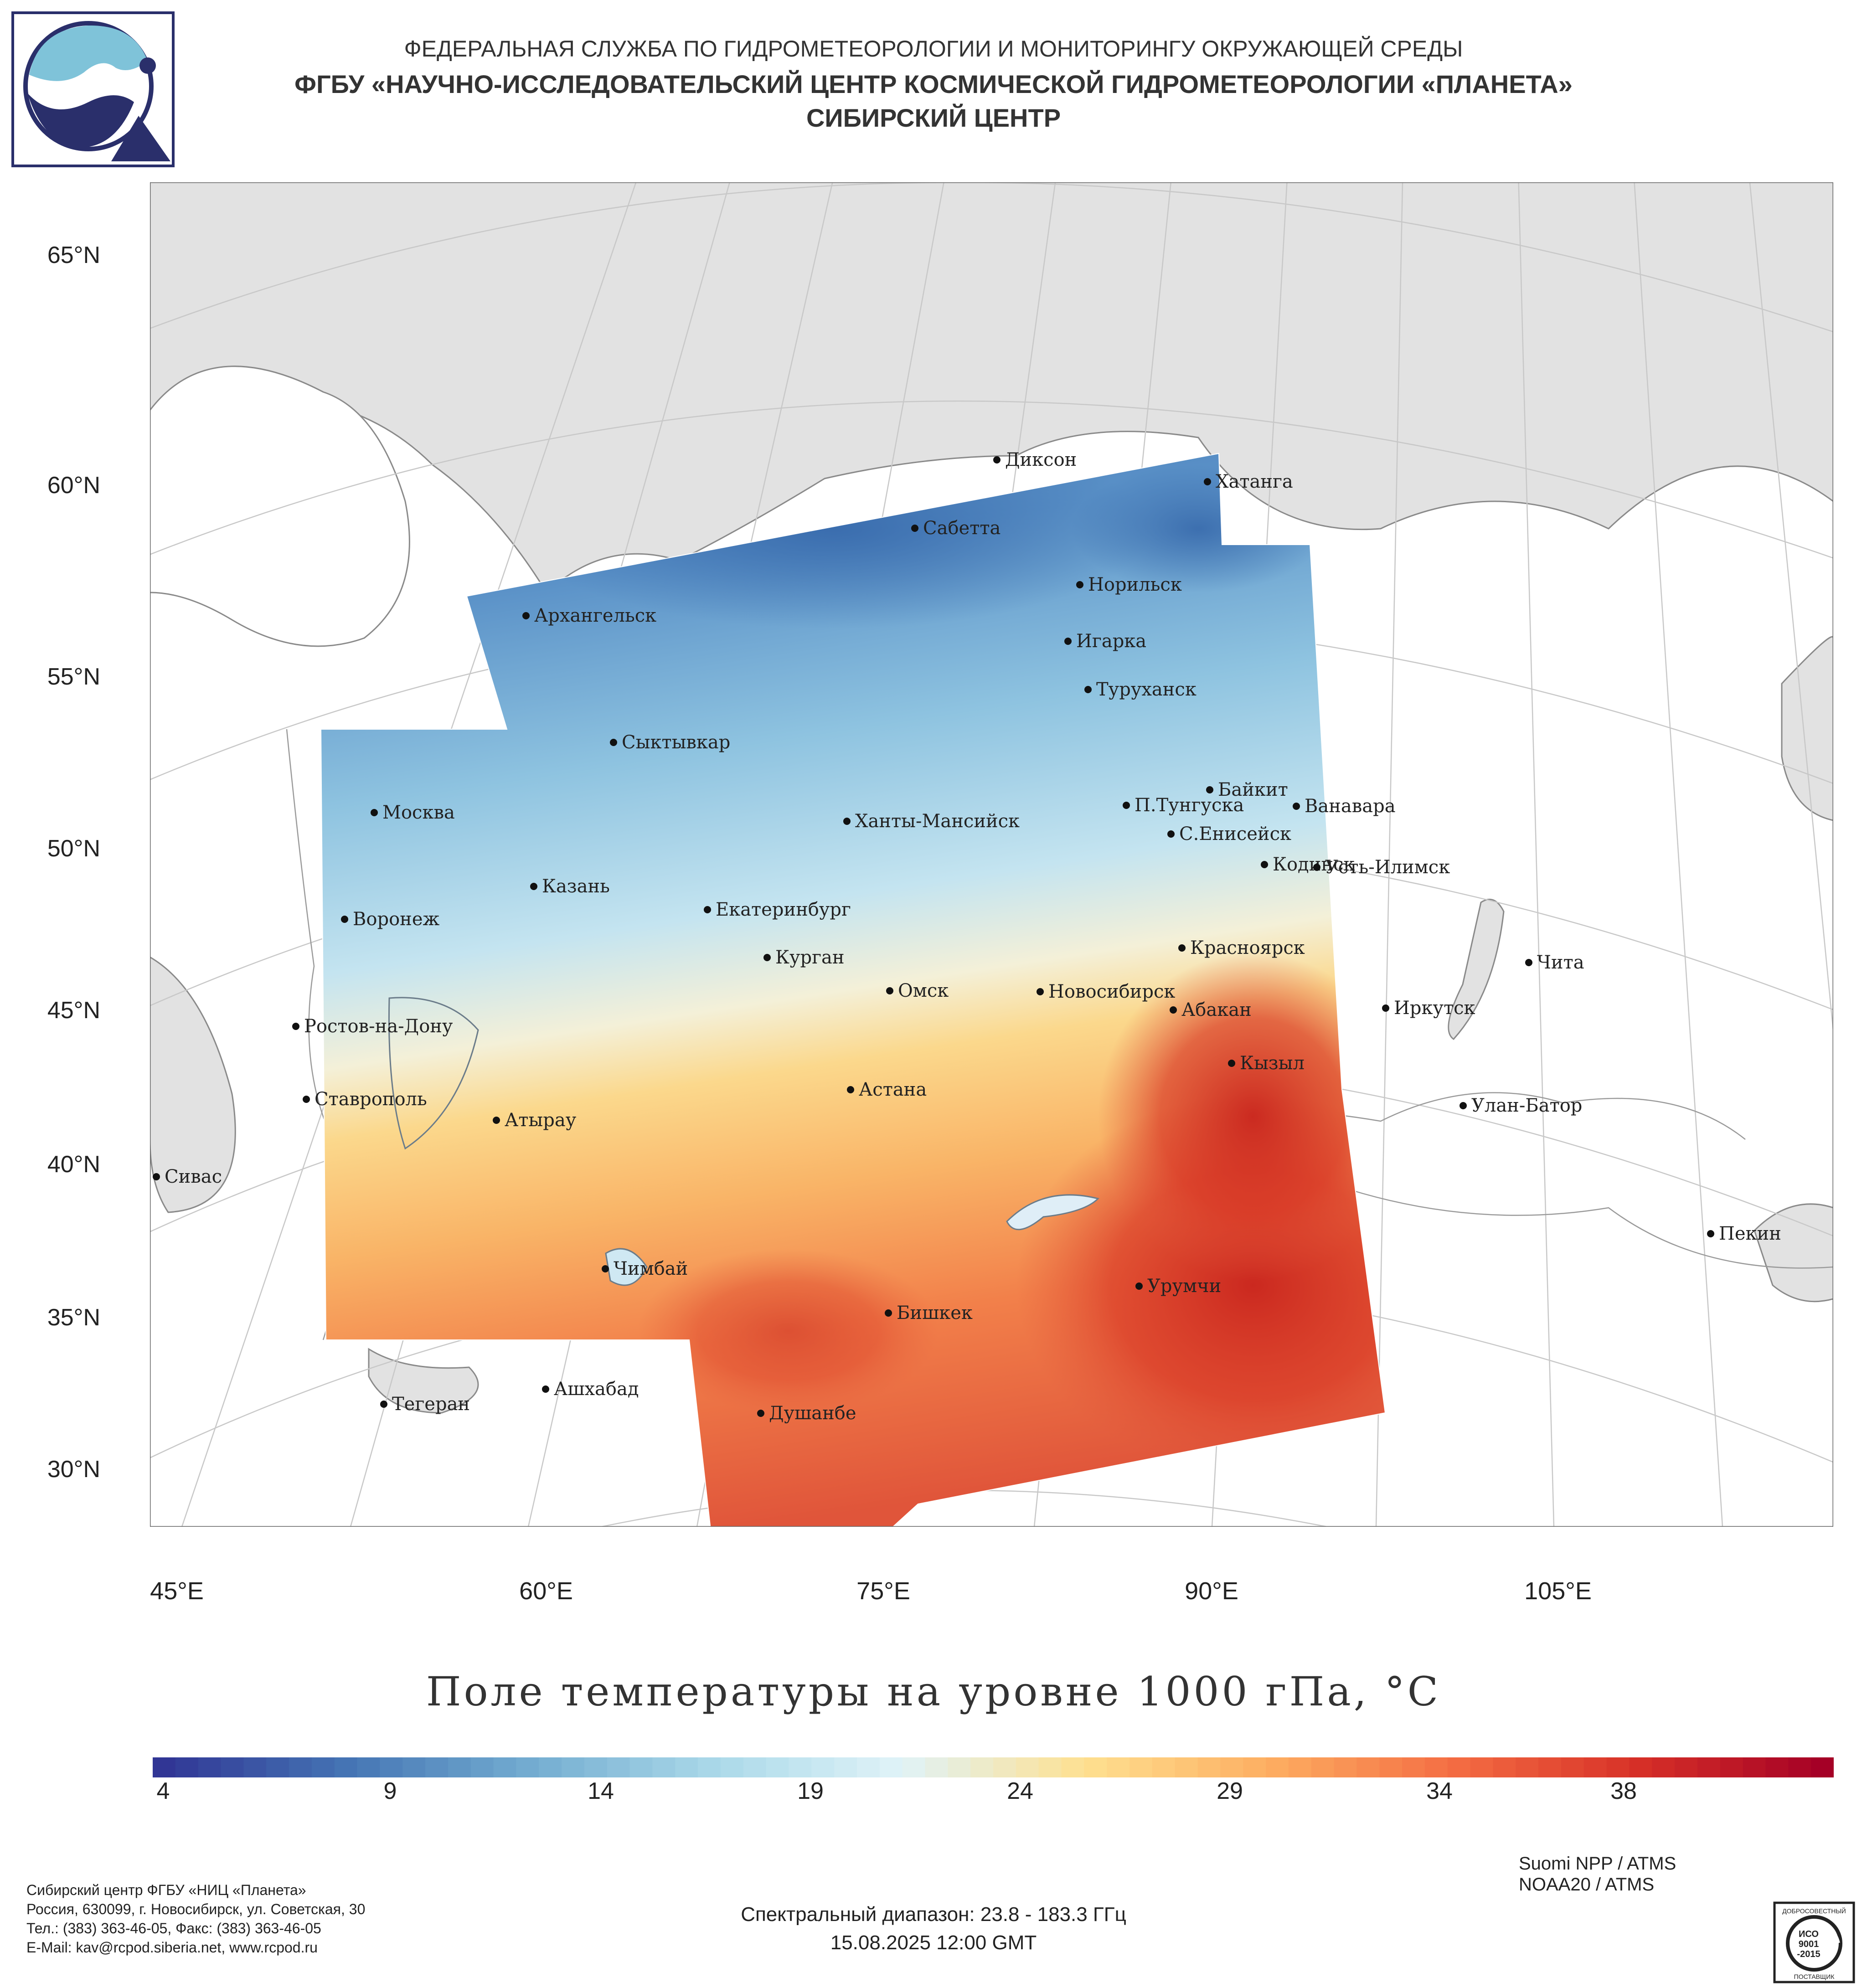 This screenshot has height=1988, width=1867. What do you see at coordinates (1597, 1874) in the screenshot?
I see `satellite-list: Suomi NPP / ATMS NOAA20 / ATMS` at bounding box center [1597, 1874].